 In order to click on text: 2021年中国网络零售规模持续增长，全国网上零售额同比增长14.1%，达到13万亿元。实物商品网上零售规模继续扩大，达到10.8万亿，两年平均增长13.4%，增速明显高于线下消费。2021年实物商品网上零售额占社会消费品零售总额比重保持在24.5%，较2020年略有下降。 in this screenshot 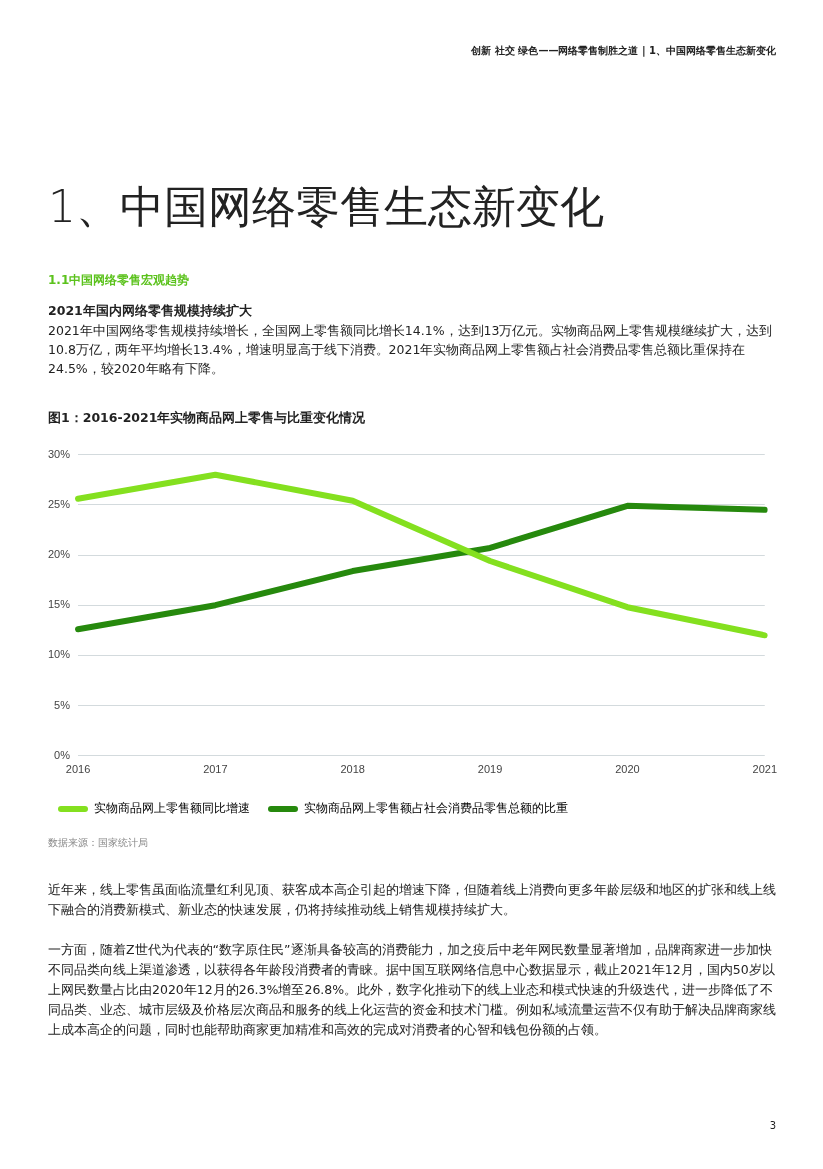, I will do `click(411, 350)`.